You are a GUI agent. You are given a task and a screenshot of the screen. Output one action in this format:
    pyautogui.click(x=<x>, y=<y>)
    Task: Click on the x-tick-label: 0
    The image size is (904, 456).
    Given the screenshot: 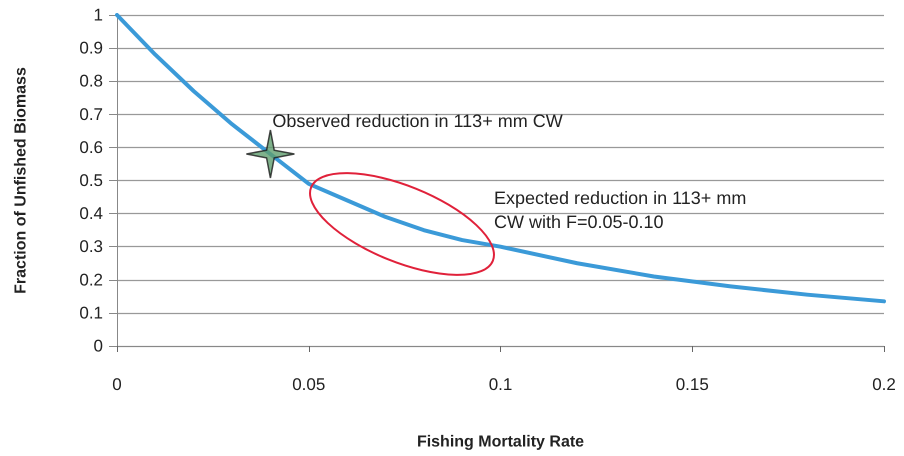 What is the action you would take?
    pyautogui.click(x=117, y=384)
    